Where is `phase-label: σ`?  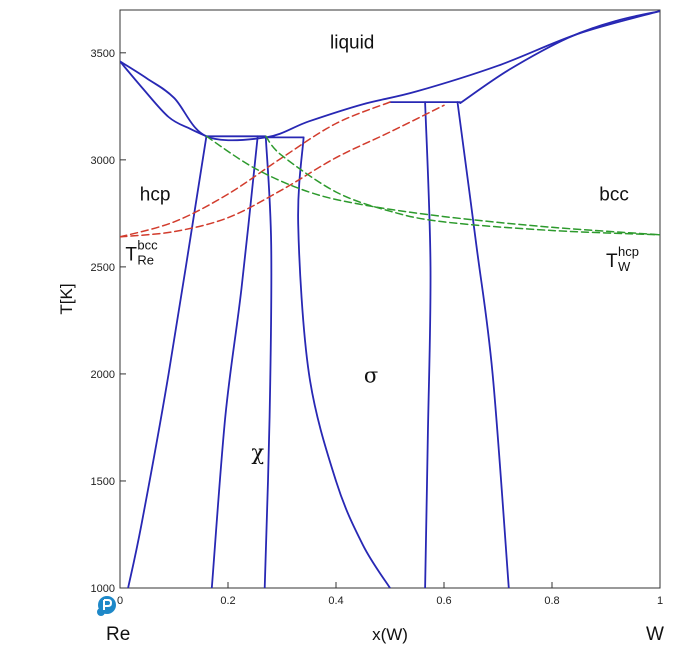
phase-label: σ is located at coordinates (371, 375).